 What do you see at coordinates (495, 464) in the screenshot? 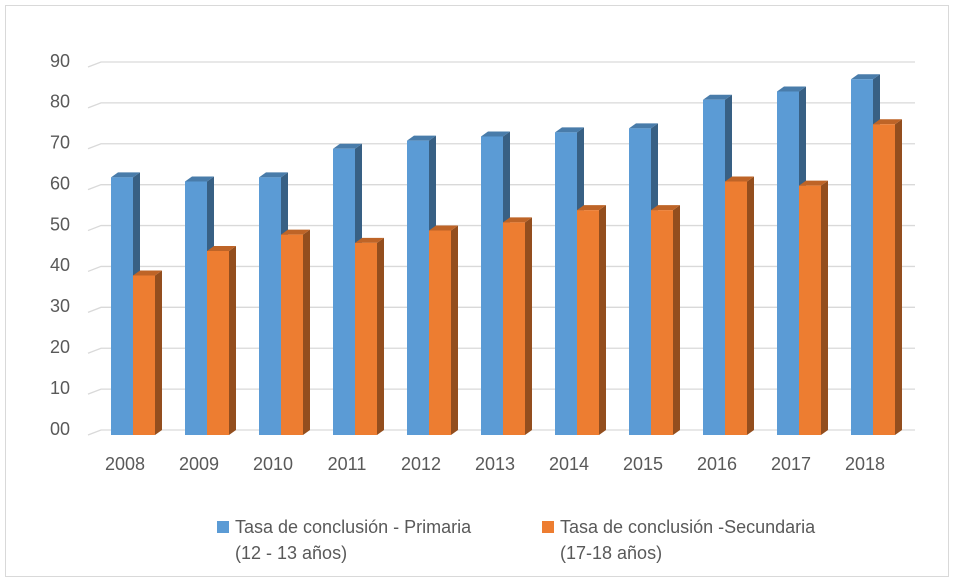
I see `x-tick-label: 2013` at bounding box center [495, 464].